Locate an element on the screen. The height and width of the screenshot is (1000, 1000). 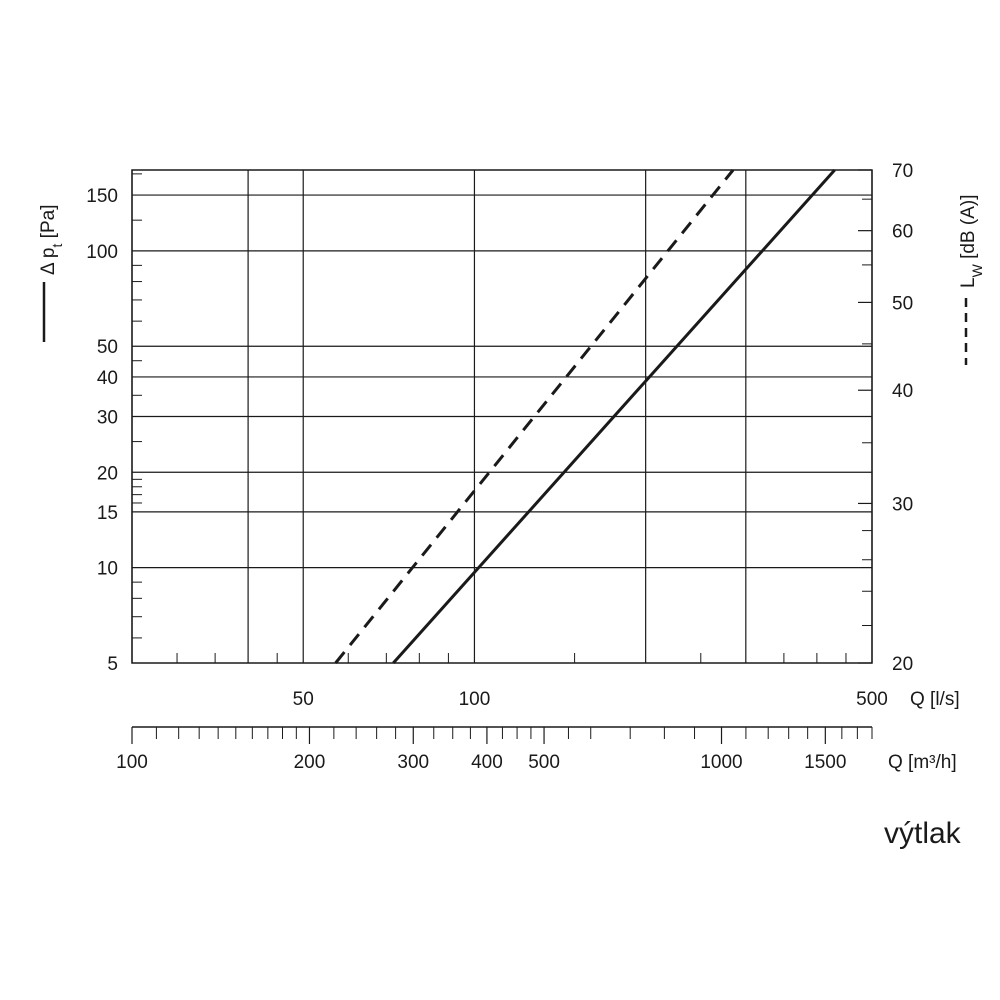
x2-tick-label: 1000 is located at coordinates (721, 762).